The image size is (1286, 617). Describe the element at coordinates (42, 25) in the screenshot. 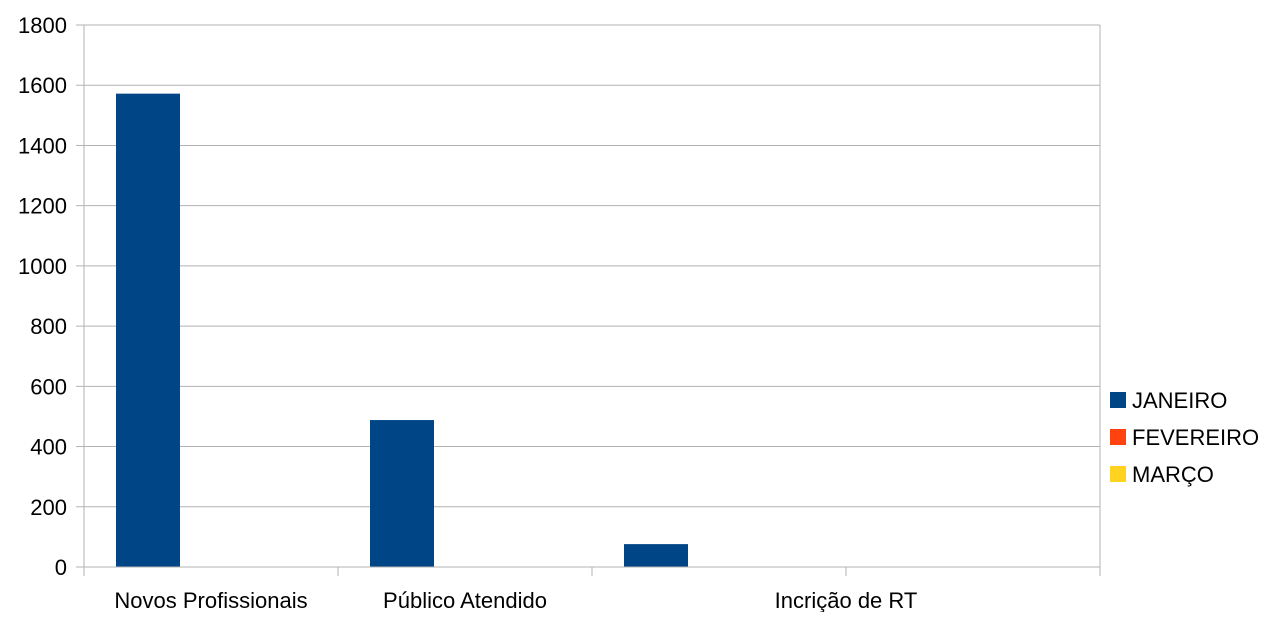

I see `y-tick-label: 1800` at that location.